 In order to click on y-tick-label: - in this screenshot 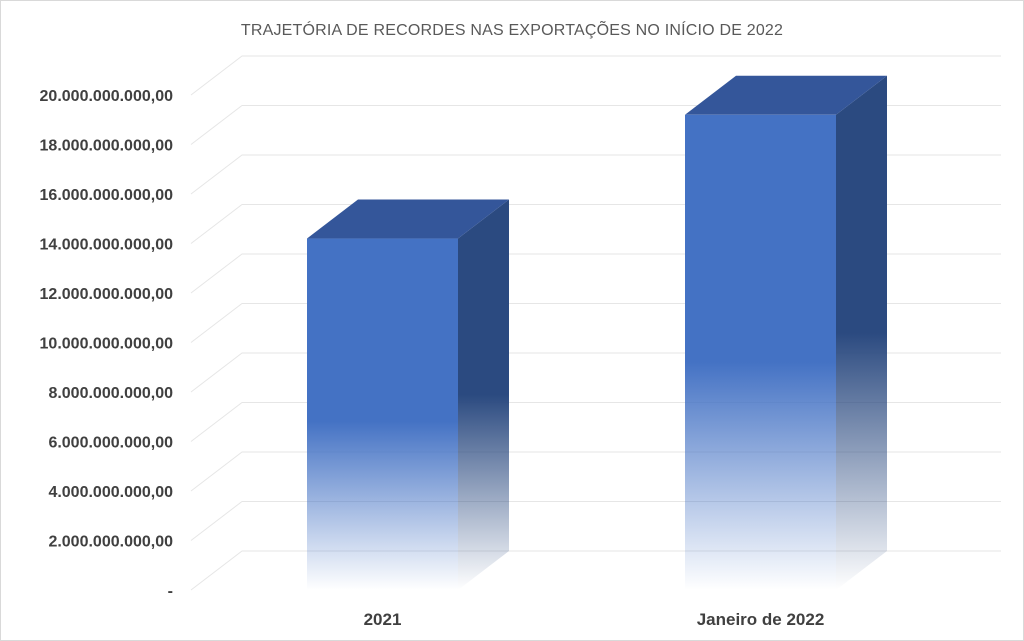, I will do `click(170, 591)`.